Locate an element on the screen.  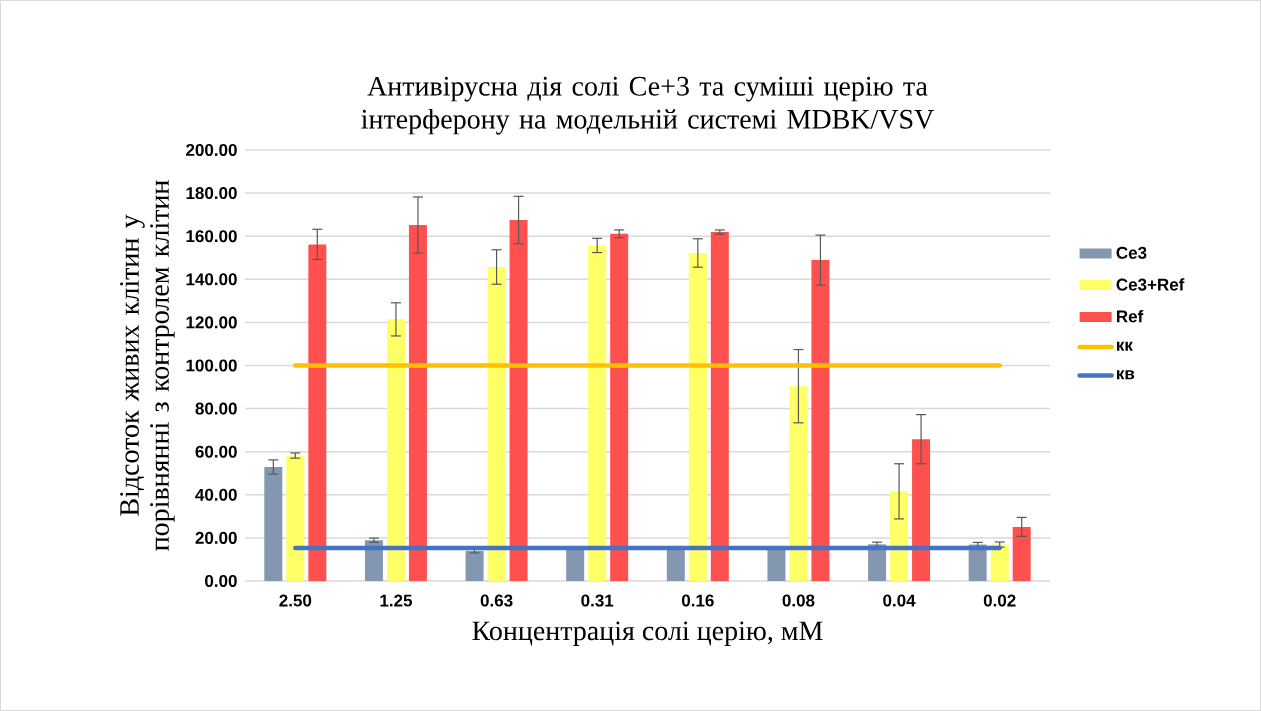
x-tick-label: 0.02 is located at coordinates (999, 600).